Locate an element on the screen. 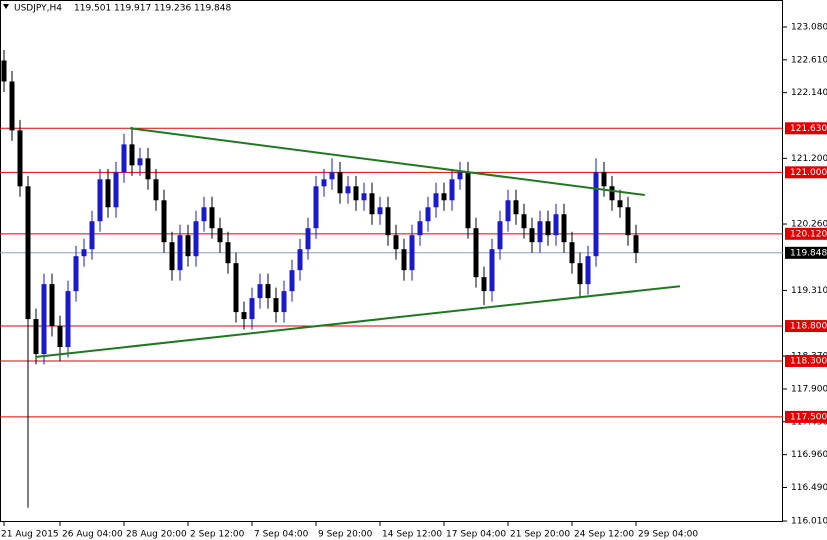 The image size is (827, 540). x-tick-label: 21 Aug 2015 is located at coordinates (30, 535).